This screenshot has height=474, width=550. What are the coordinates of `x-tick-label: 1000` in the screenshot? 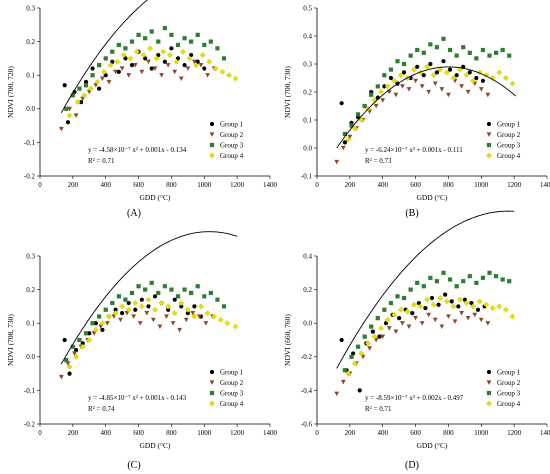 It's located at (481, 185).